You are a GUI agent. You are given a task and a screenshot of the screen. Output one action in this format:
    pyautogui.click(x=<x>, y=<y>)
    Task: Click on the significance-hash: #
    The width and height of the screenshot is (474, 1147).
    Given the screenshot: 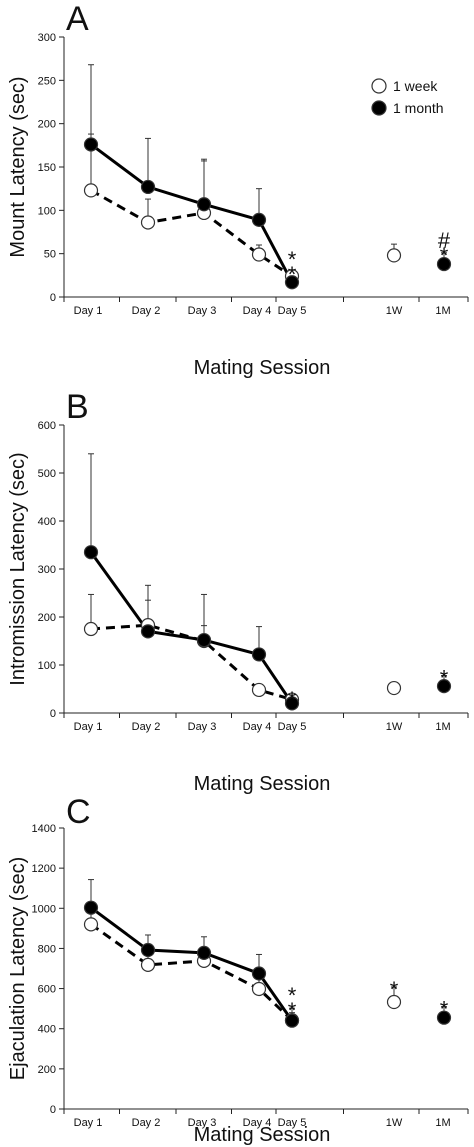 What is the action you would take?
    pyautogui.click(x=444, y=240)
    